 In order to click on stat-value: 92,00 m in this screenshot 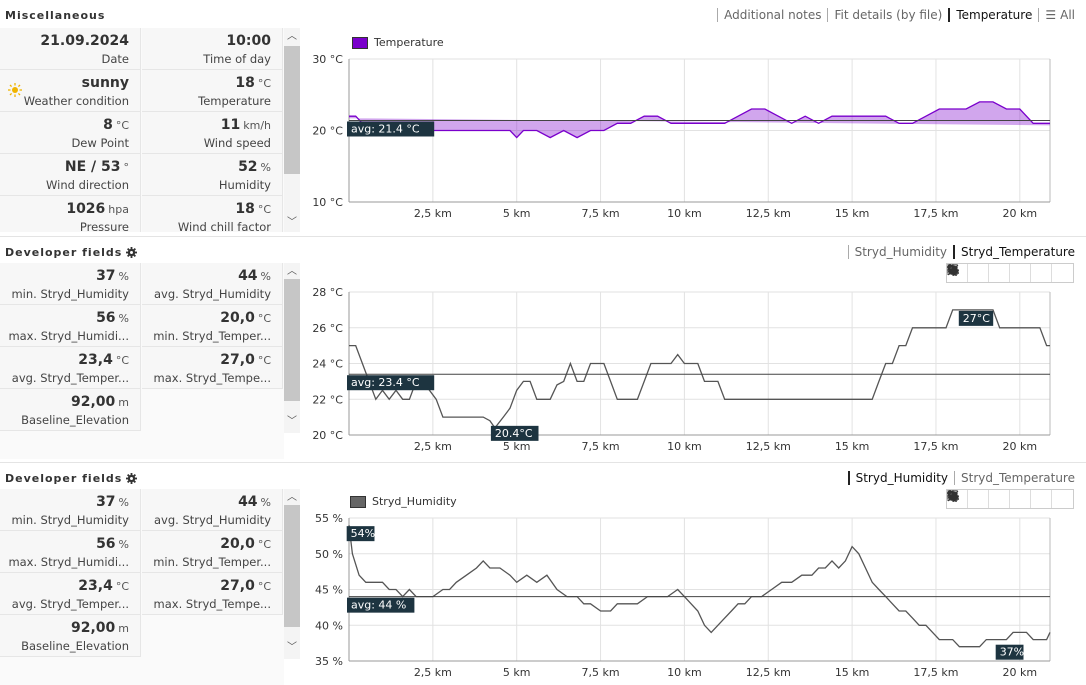, I will do `click(100, 628)`.